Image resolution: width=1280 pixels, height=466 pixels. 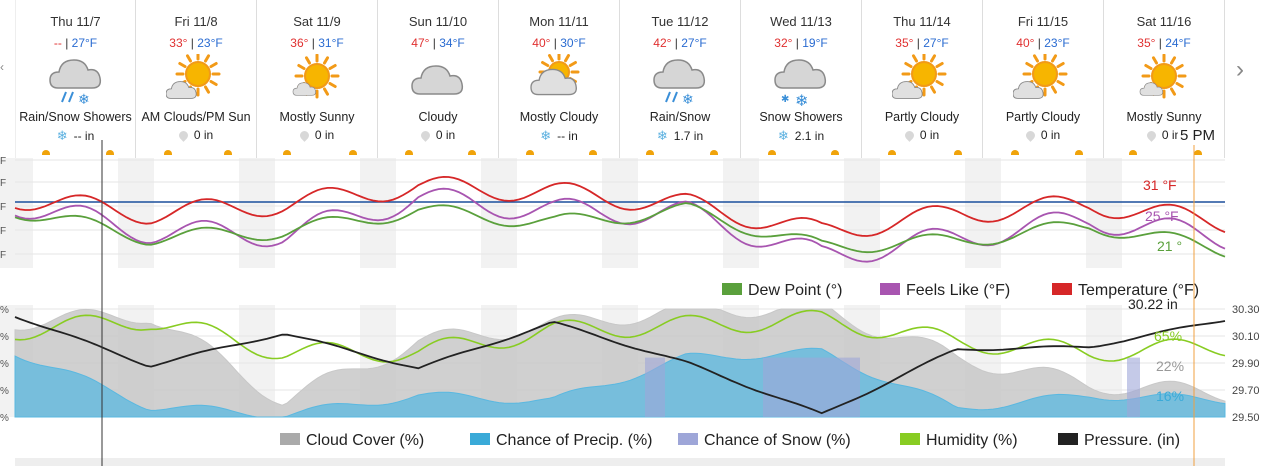 I want to click on day-9: Sat 11/16 35° | 24°F Mostly Sunny 0 in, so click(x=1164, y=79).